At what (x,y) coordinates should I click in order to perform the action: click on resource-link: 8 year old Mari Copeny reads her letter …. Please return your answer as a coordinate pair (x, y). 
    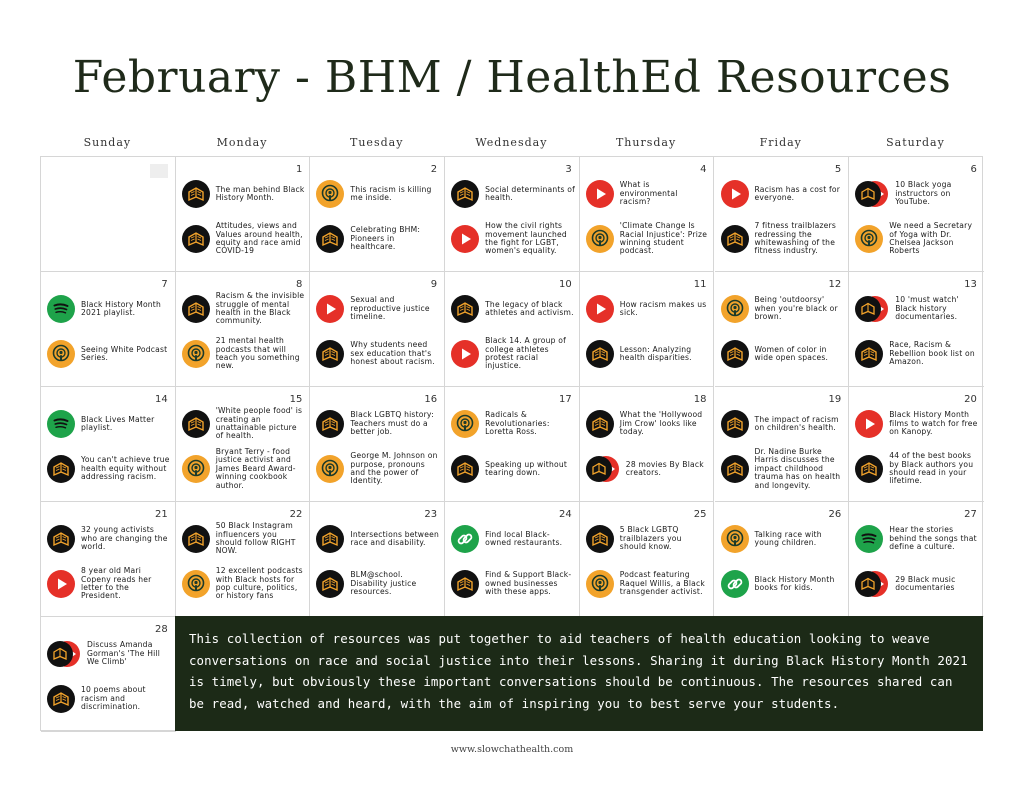
    Looking at the image, I should click on (109, 584).